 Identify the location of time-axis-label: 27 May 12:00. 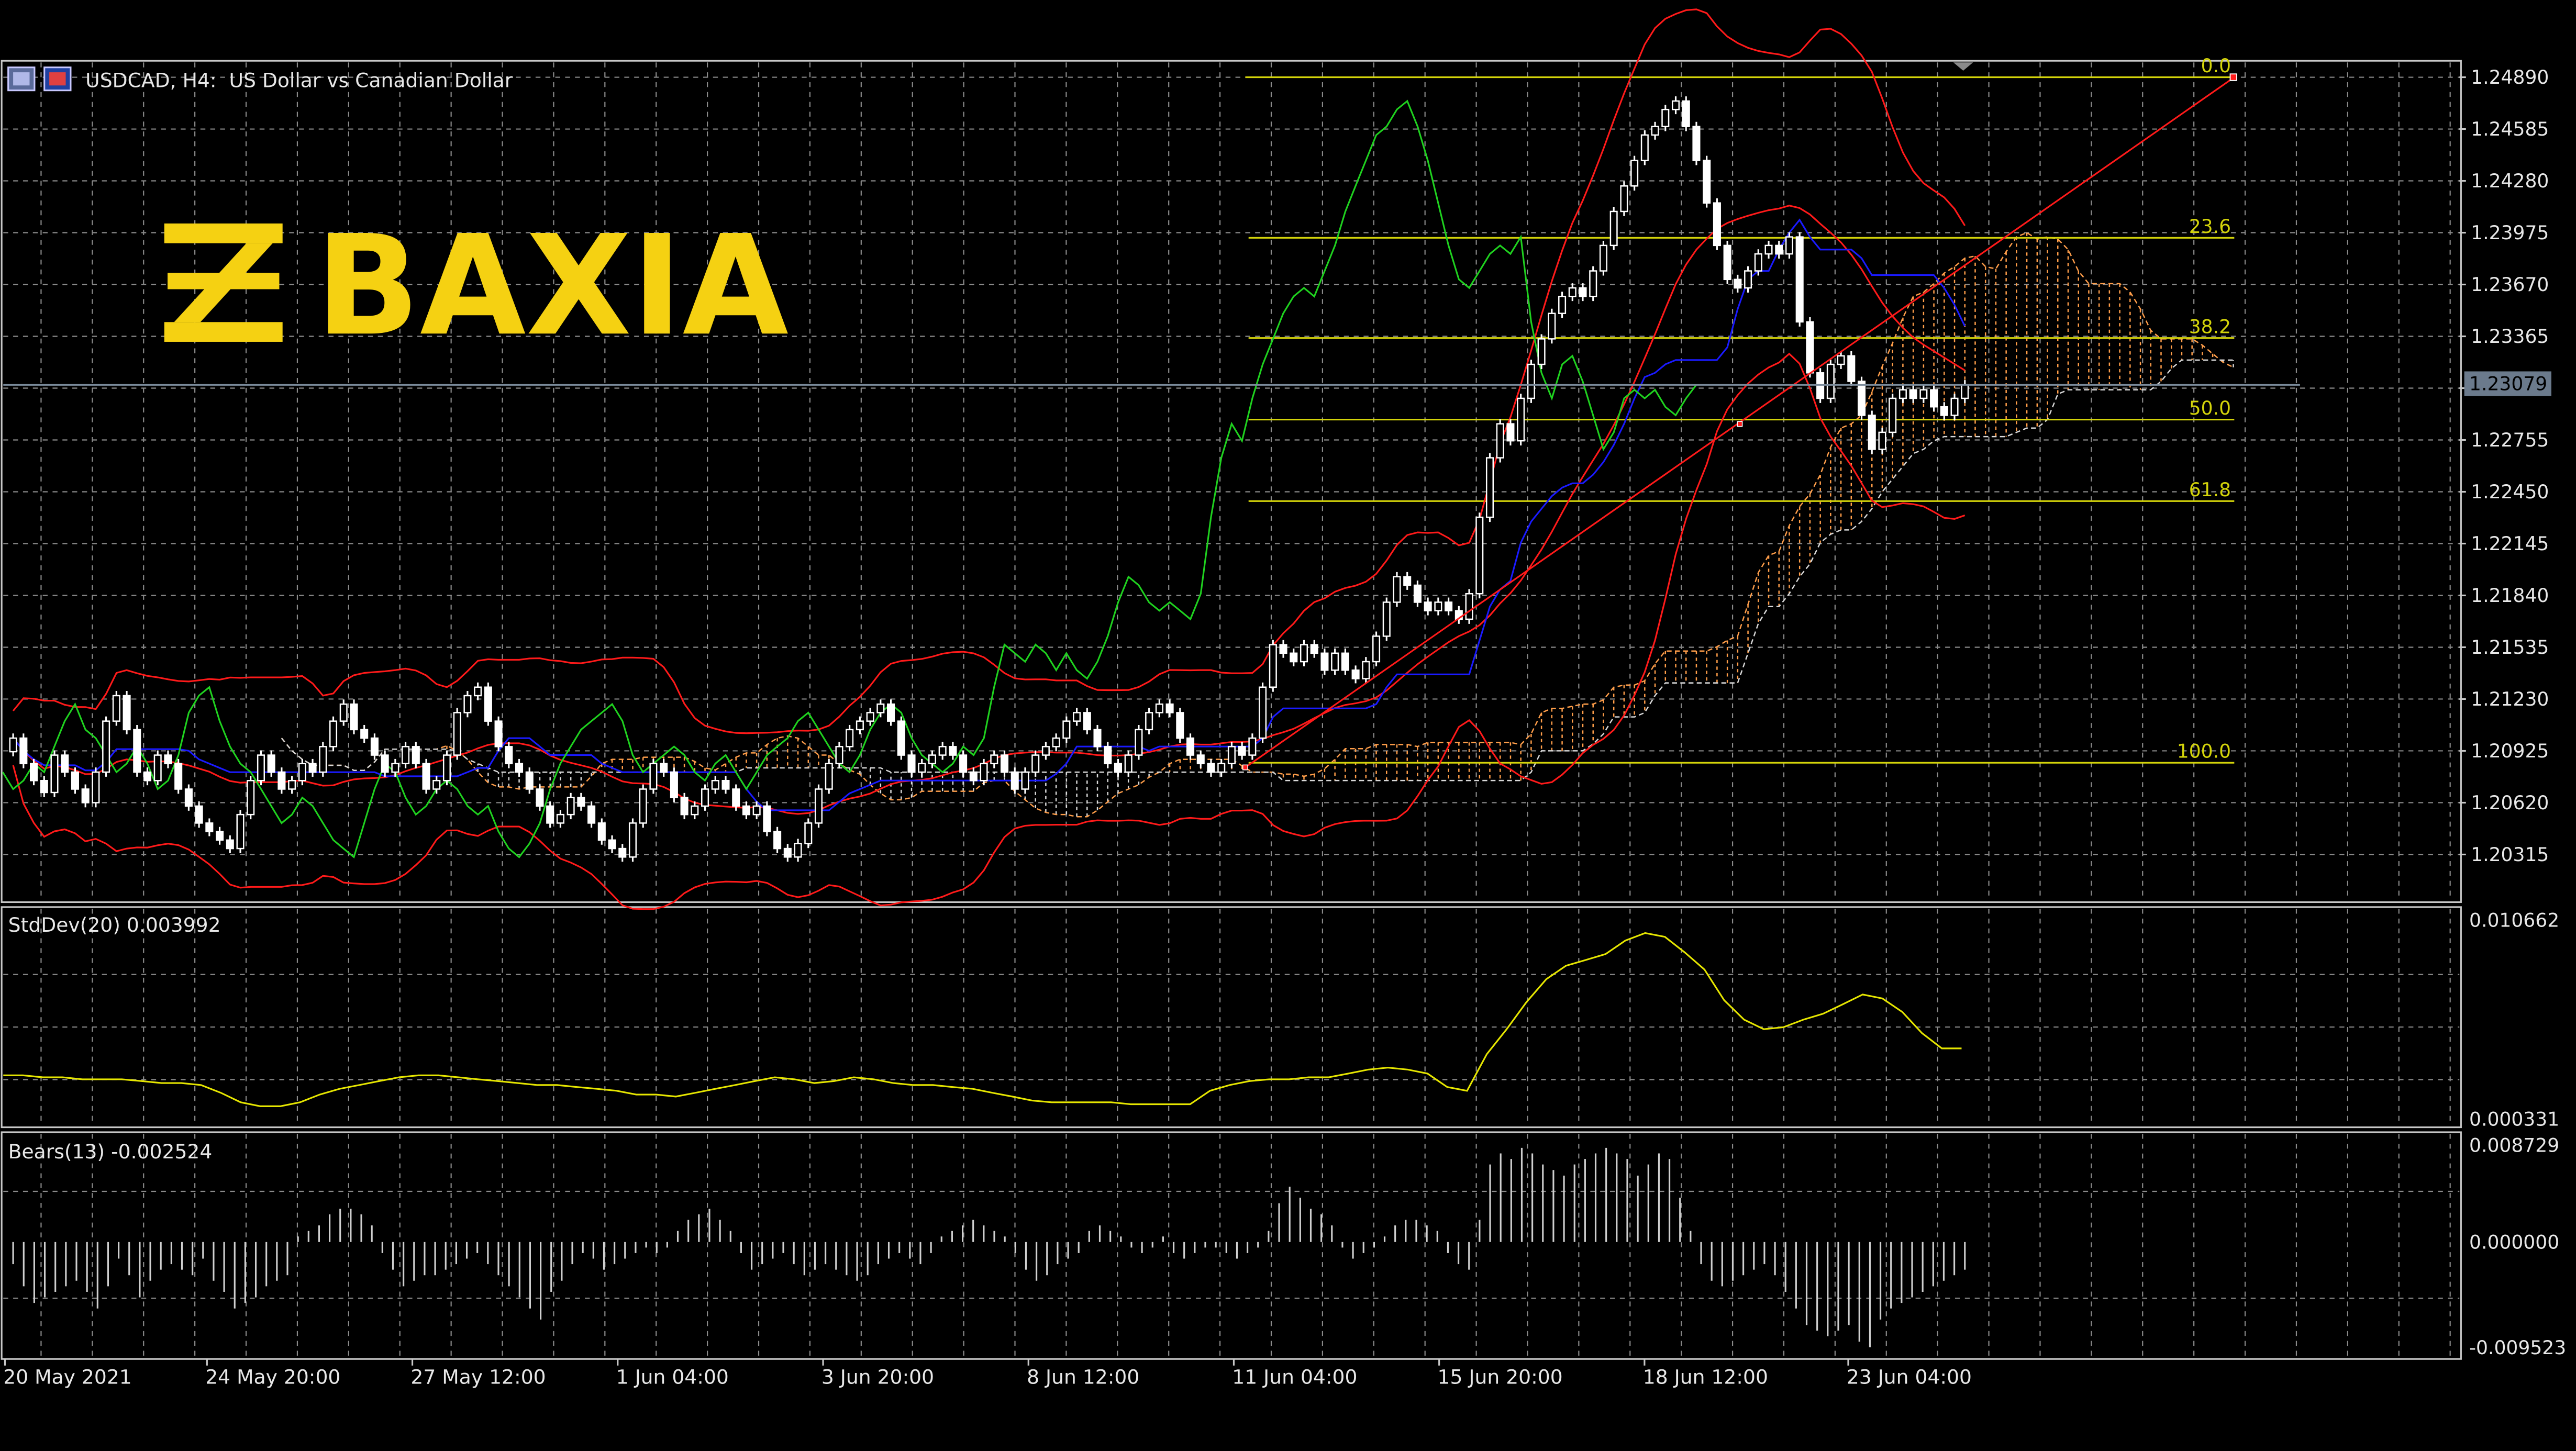
(478, 1377).